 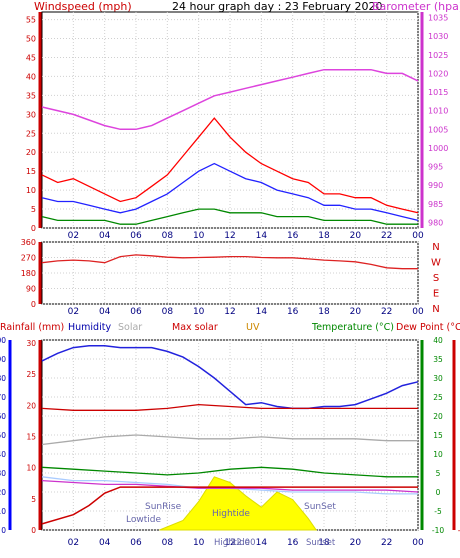 What do you see at coordinates (168, 543) in the screenshot?
I see `temp-x-tick-3: 08` at bounding box center [168, 543].